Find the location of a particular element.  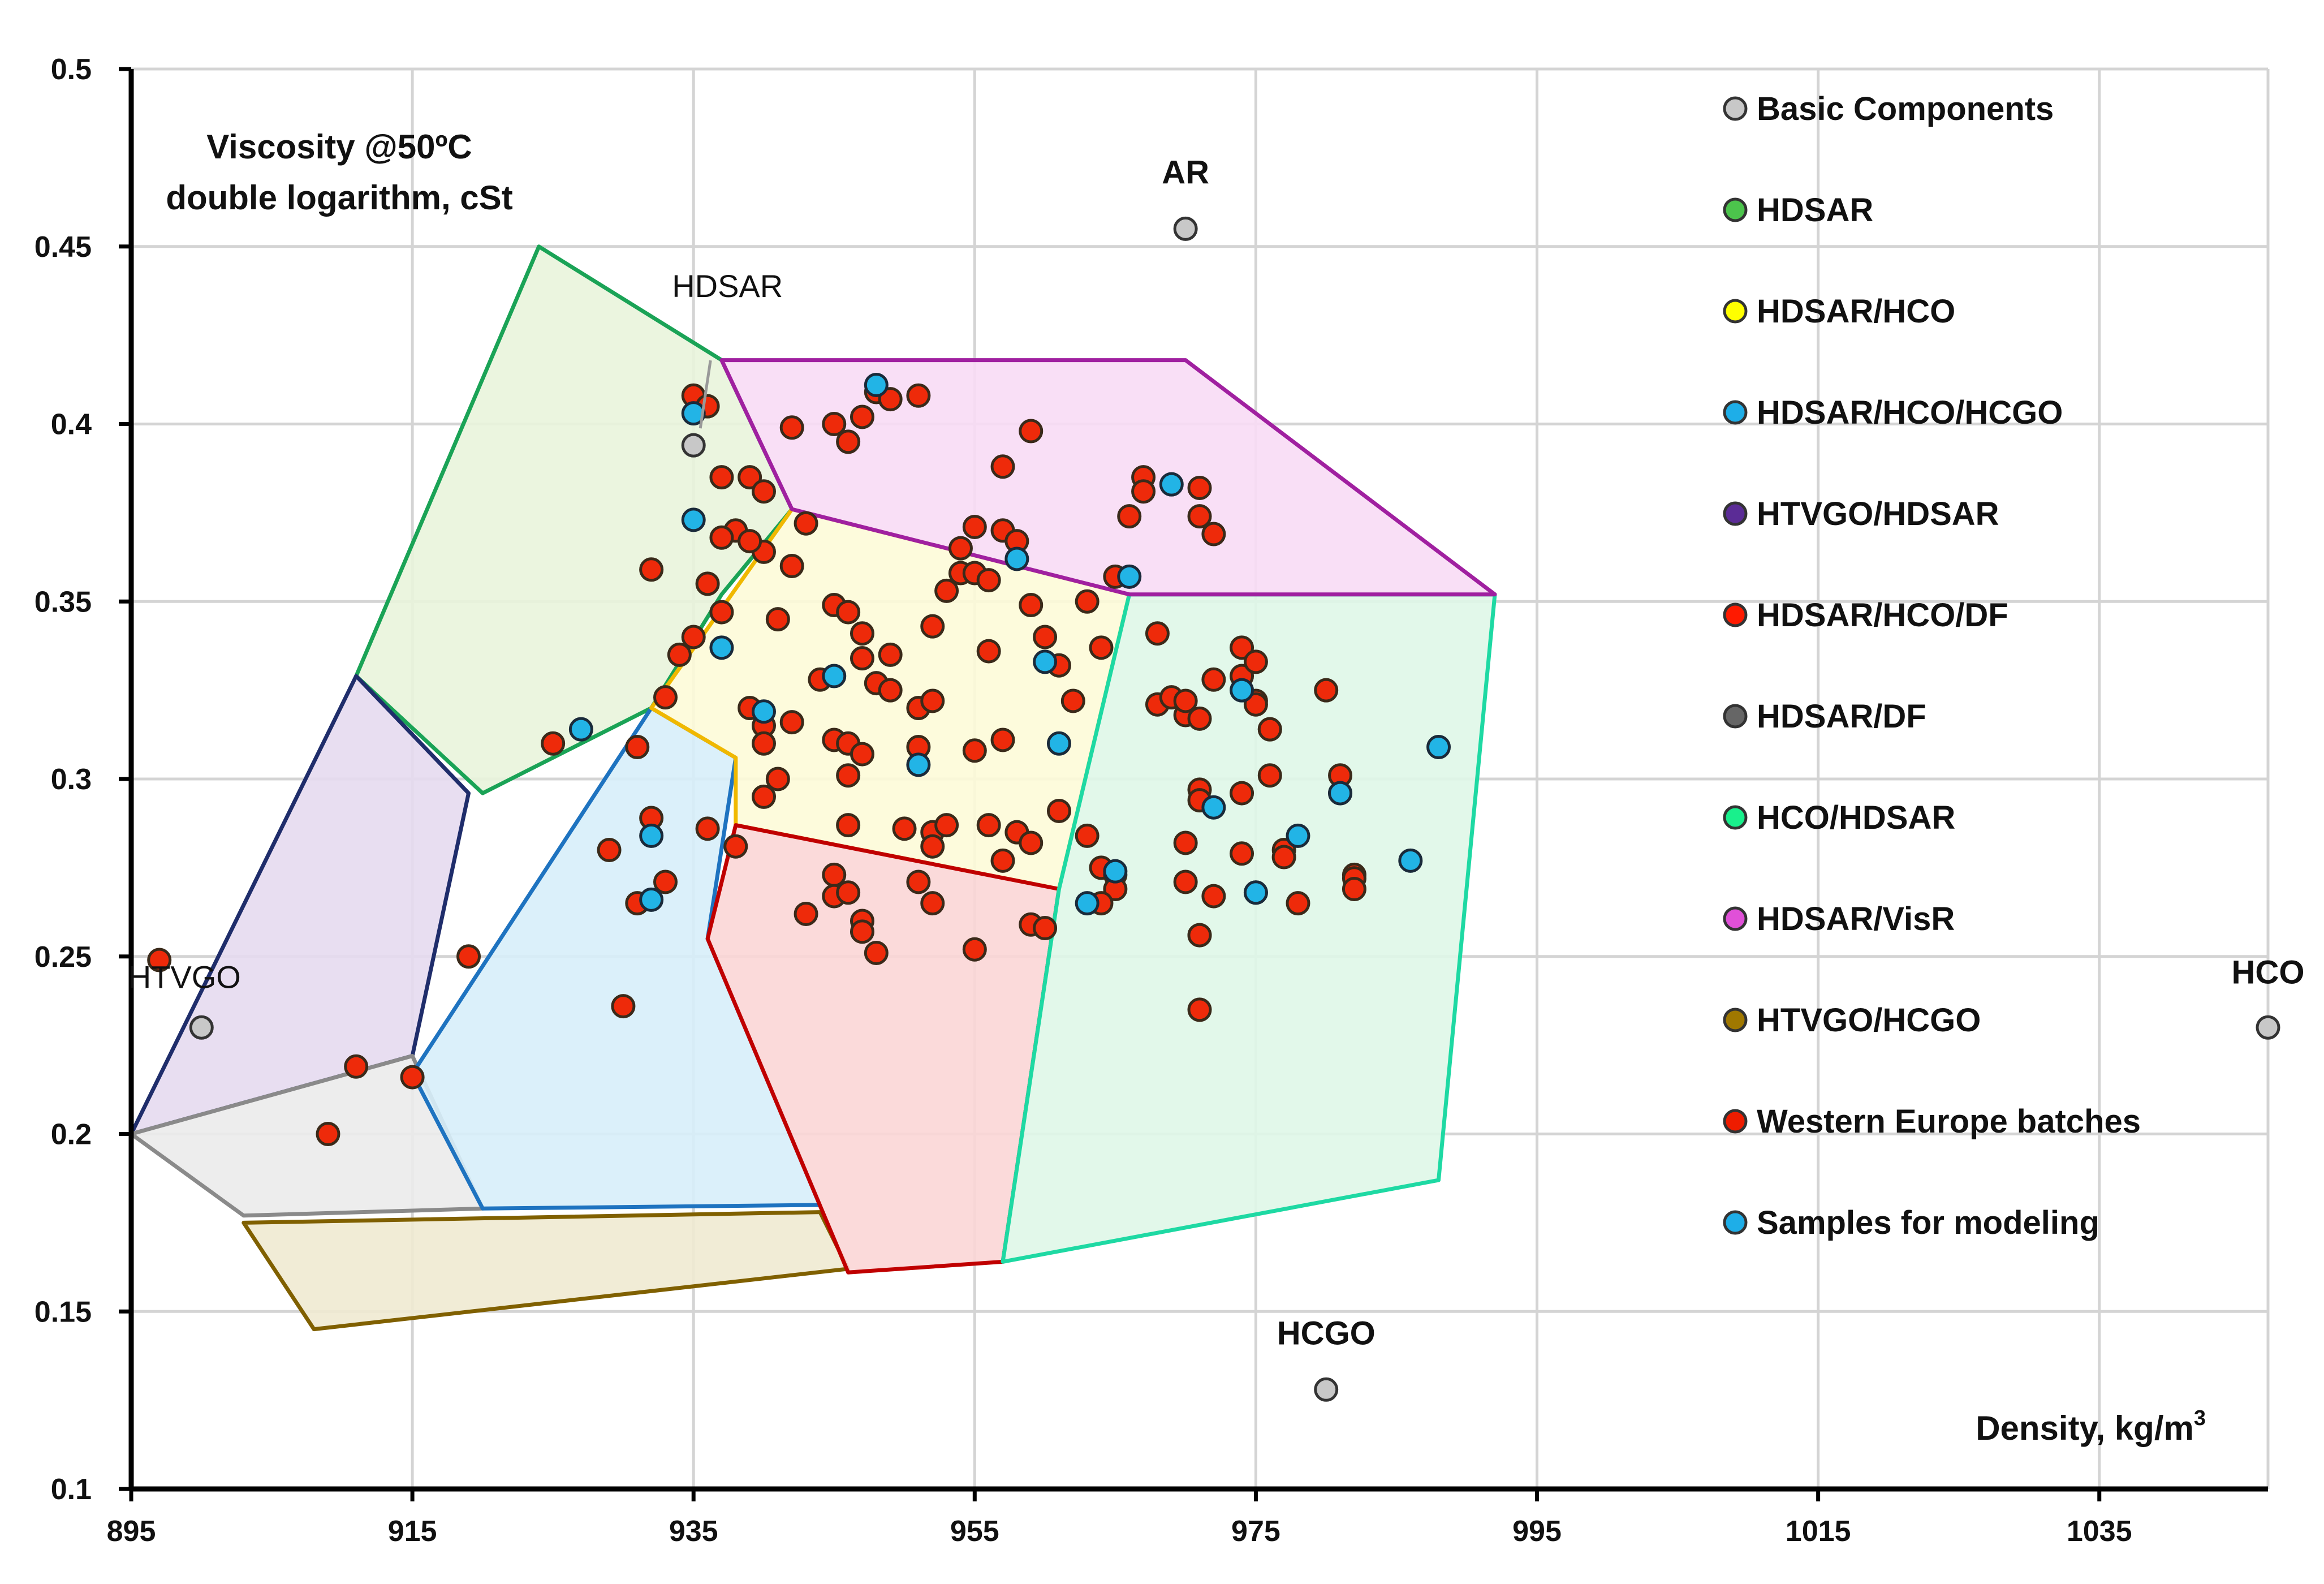

basic-component-label: HCGO is located at coordinates (1326, 1333).